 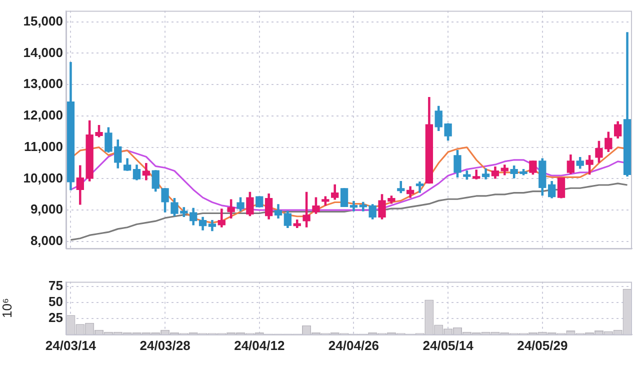 I want to click on y-tick-label: 9,000, so click(x=46, y=209).